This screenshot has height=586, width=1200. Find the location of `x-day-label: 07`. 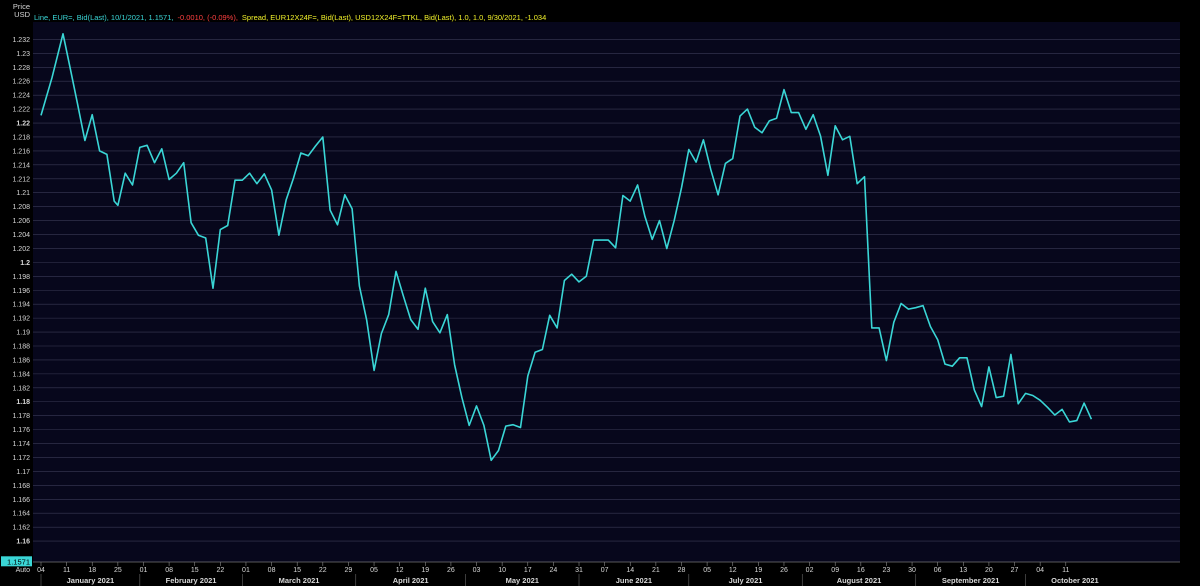

x-day-label: 07 is located at coordinates (605, 570).